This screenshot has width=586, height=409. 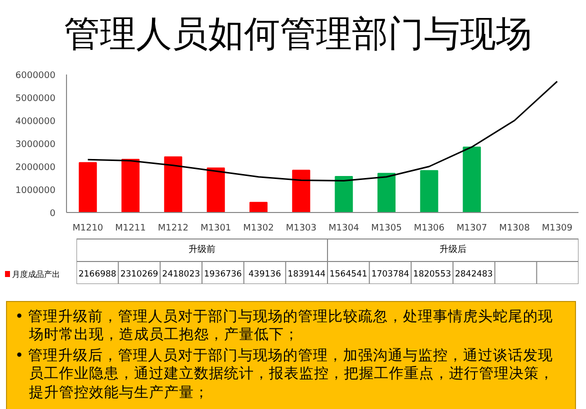 I want to click on y-tick-label: 4000000, so click(x=35, y=122).